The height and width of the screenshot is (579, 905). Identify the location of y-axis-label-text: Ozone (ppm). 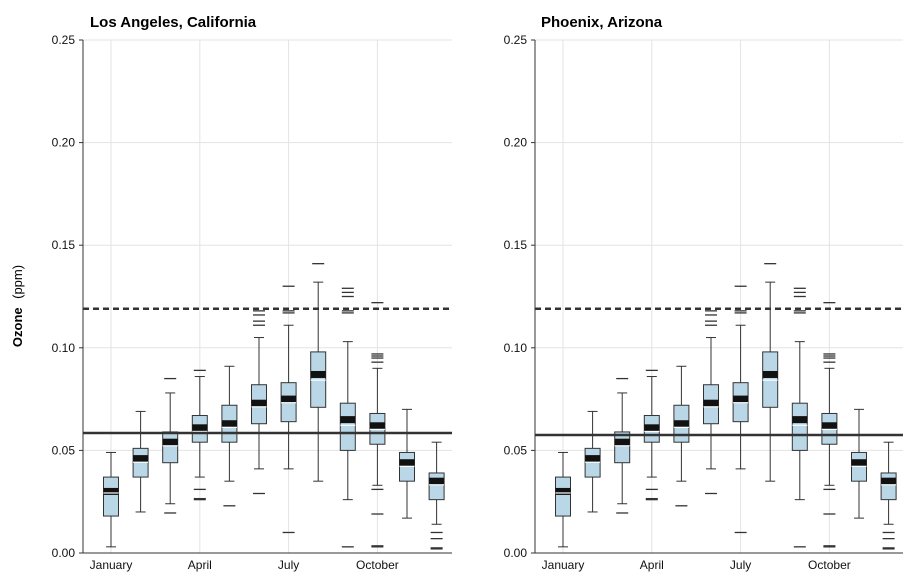
(17, 306).